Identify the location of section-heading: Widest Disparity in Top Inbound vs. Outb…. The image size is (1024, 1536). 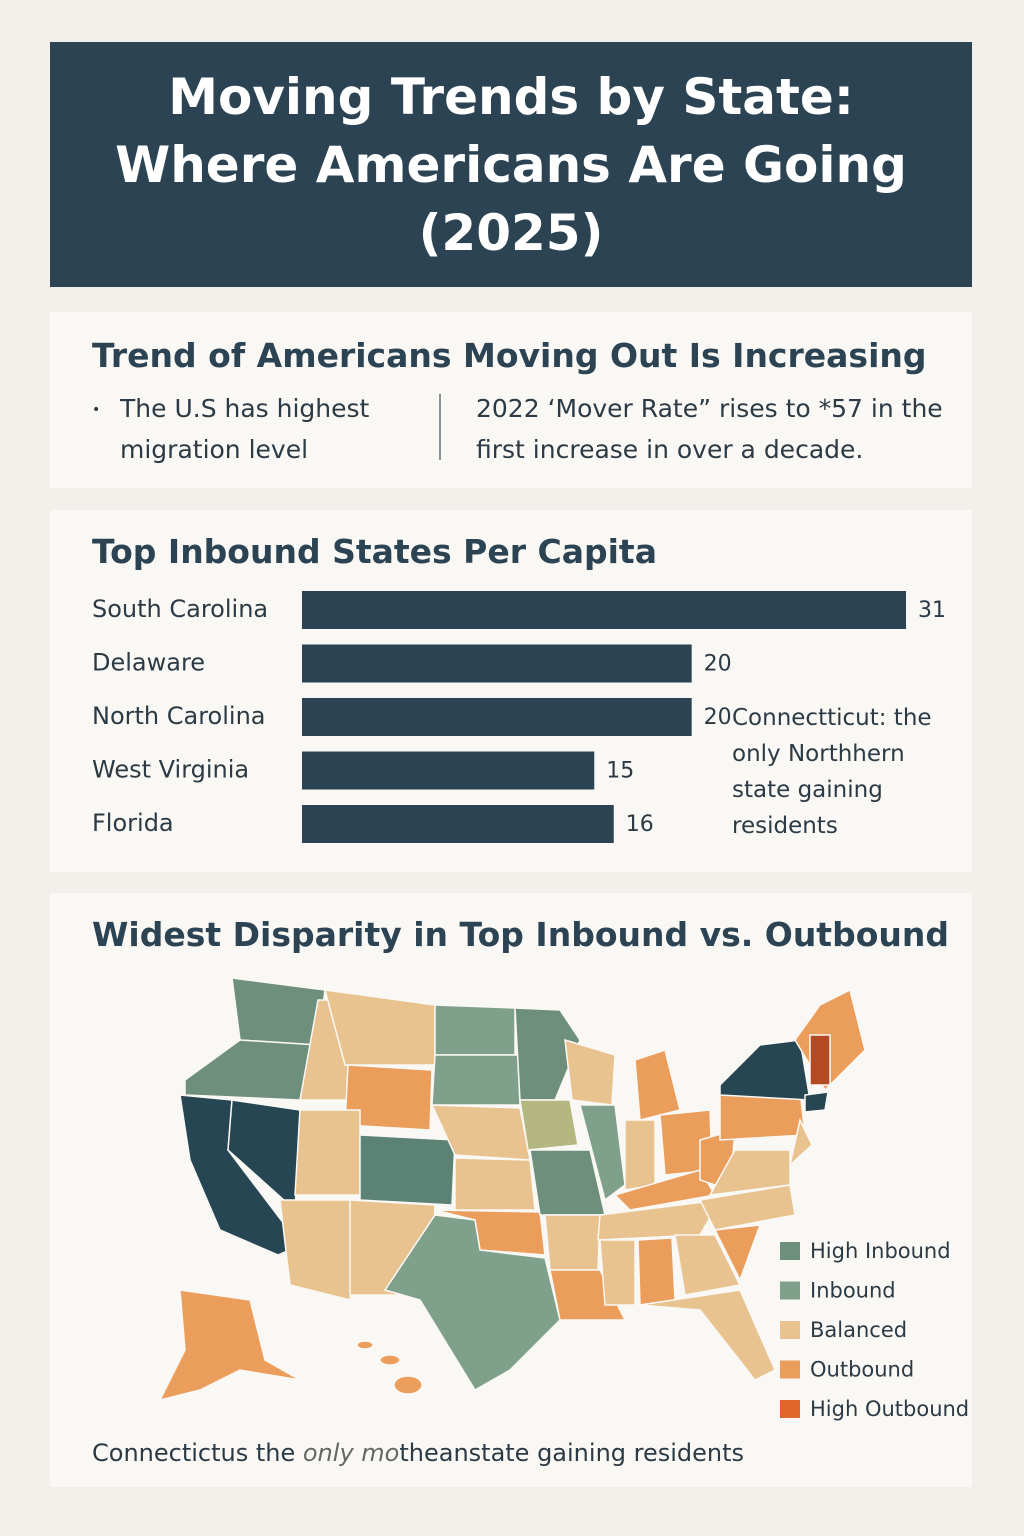
(520, 934).